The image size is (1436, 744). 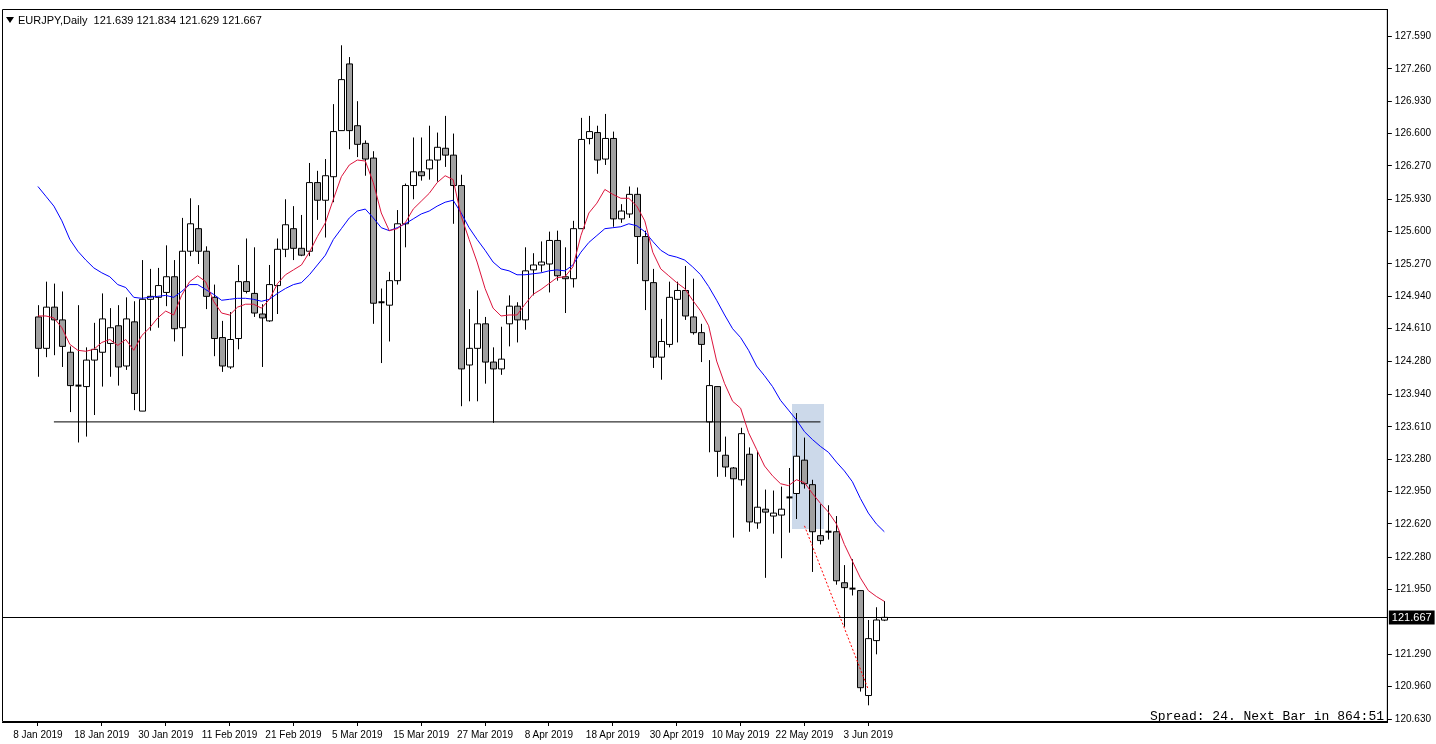 I want to click on y-tick-label: 120.960, so click(x=1413, y=686).